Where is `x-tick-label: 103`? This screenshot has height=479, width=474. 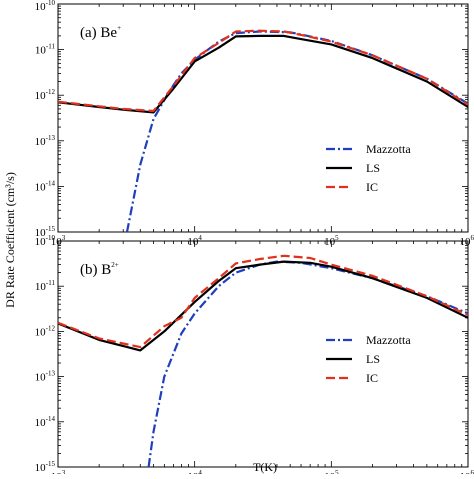 x-tick-label: 103 is located at coordinates (58, 471).